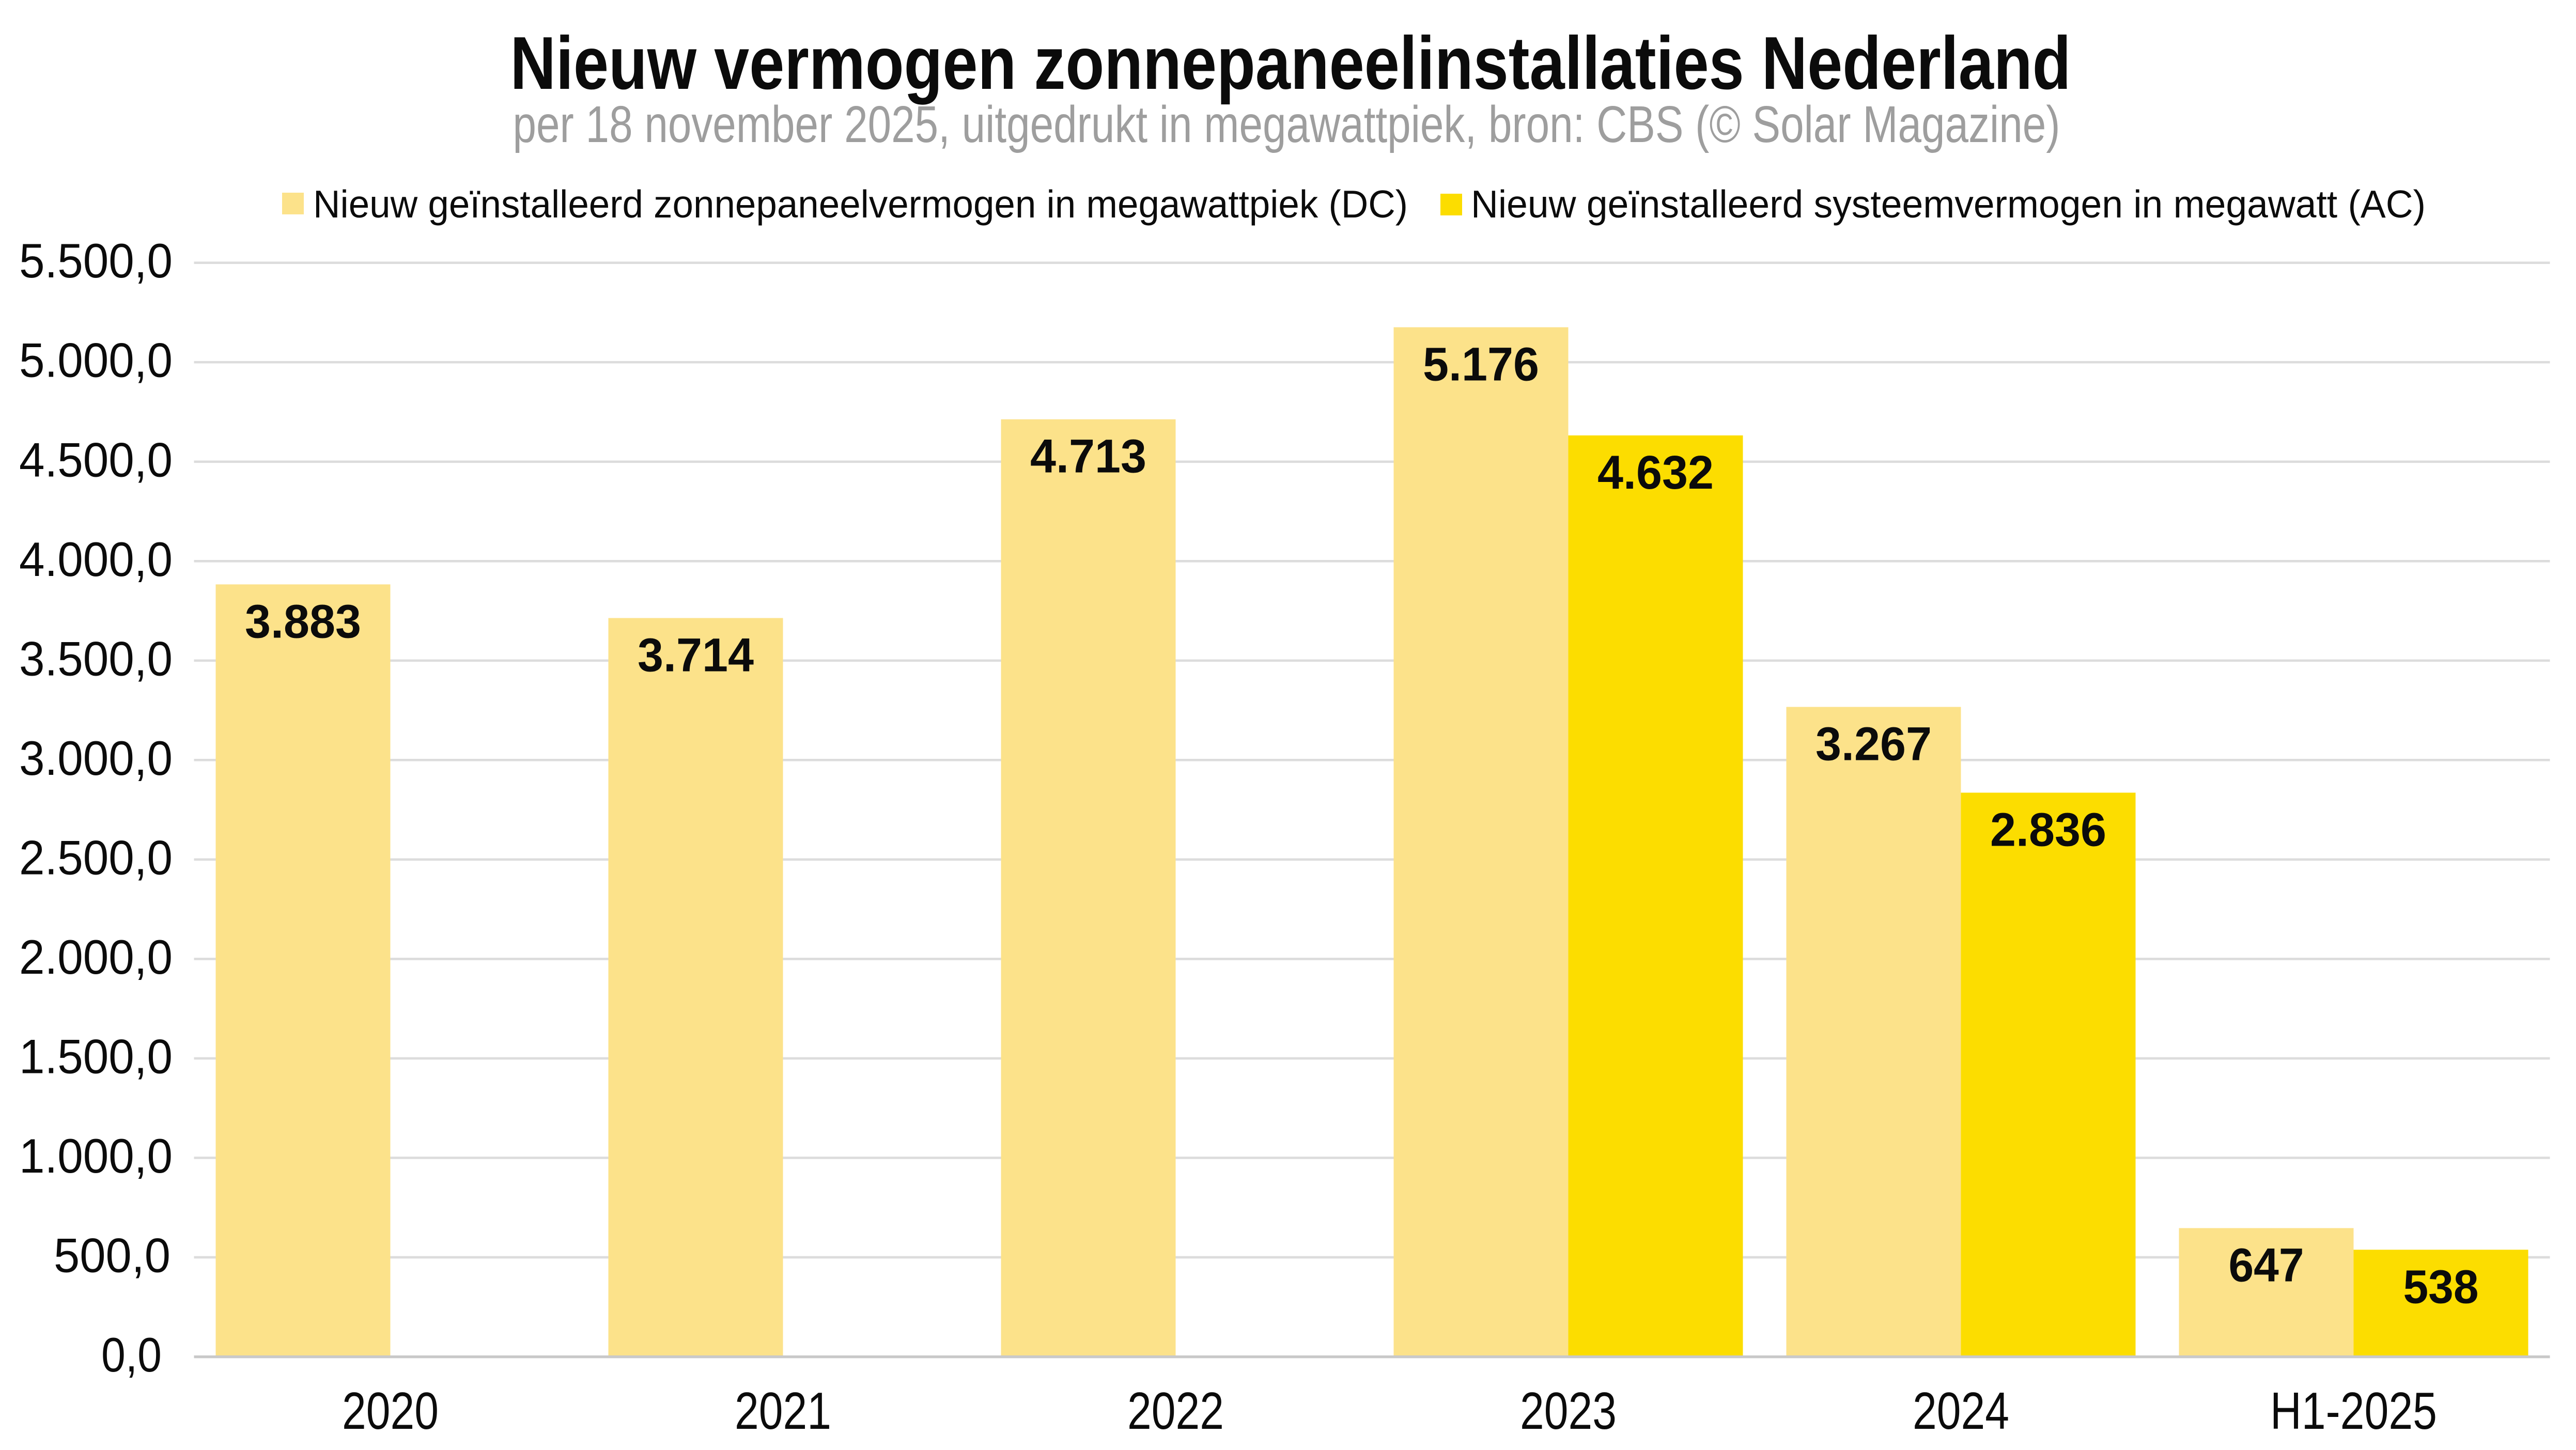  What do you see at coordinates (2353, 1411) in the screenshot?
I see `svg-text: H1-2025` at bounding box center [2353, 1411].